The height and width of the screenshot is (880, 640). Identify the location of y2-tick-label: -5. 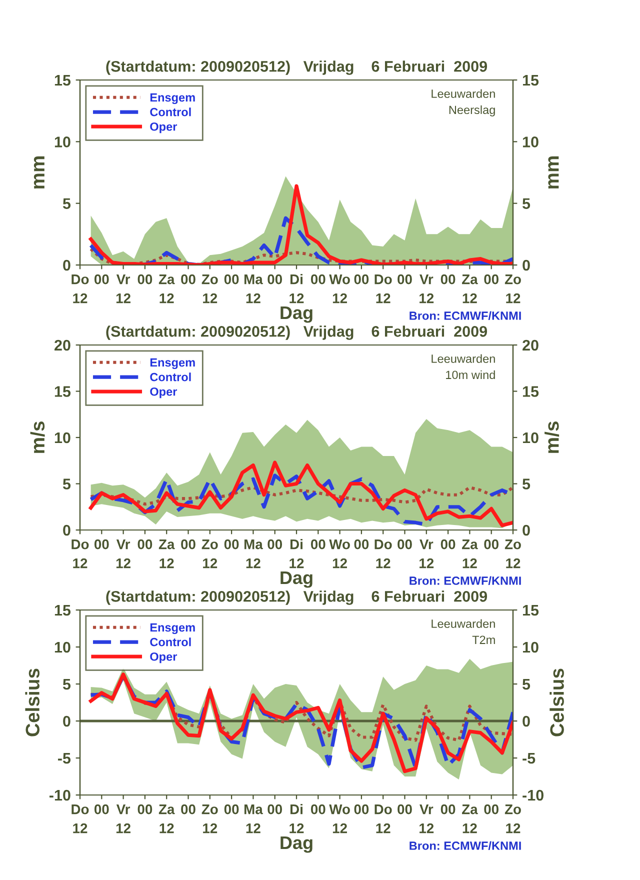
(529, 758).